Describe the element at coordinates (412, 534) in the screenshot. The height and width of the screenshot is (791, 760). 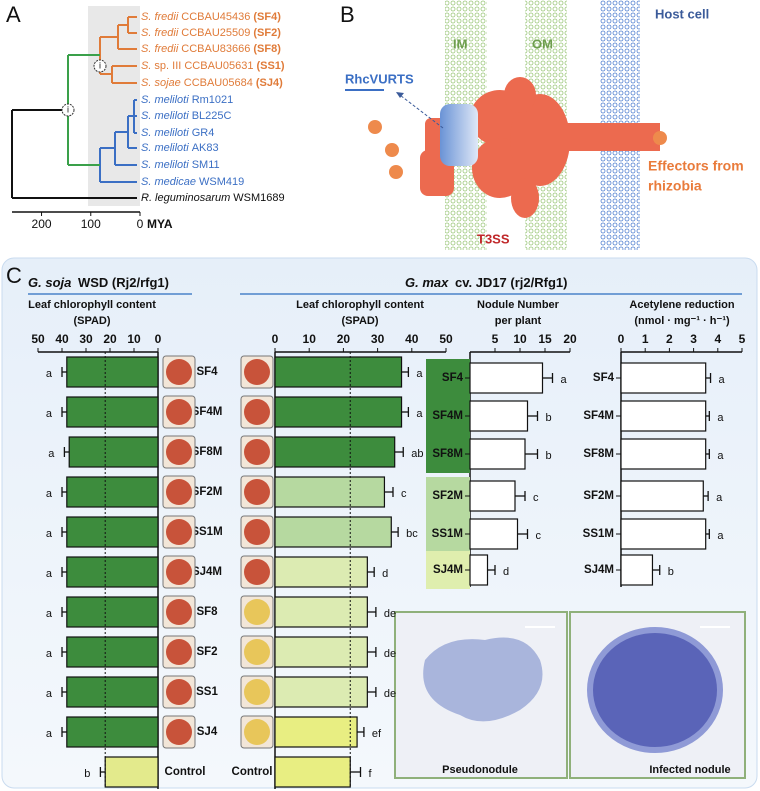
I see `significance-letter: bc` at that location.